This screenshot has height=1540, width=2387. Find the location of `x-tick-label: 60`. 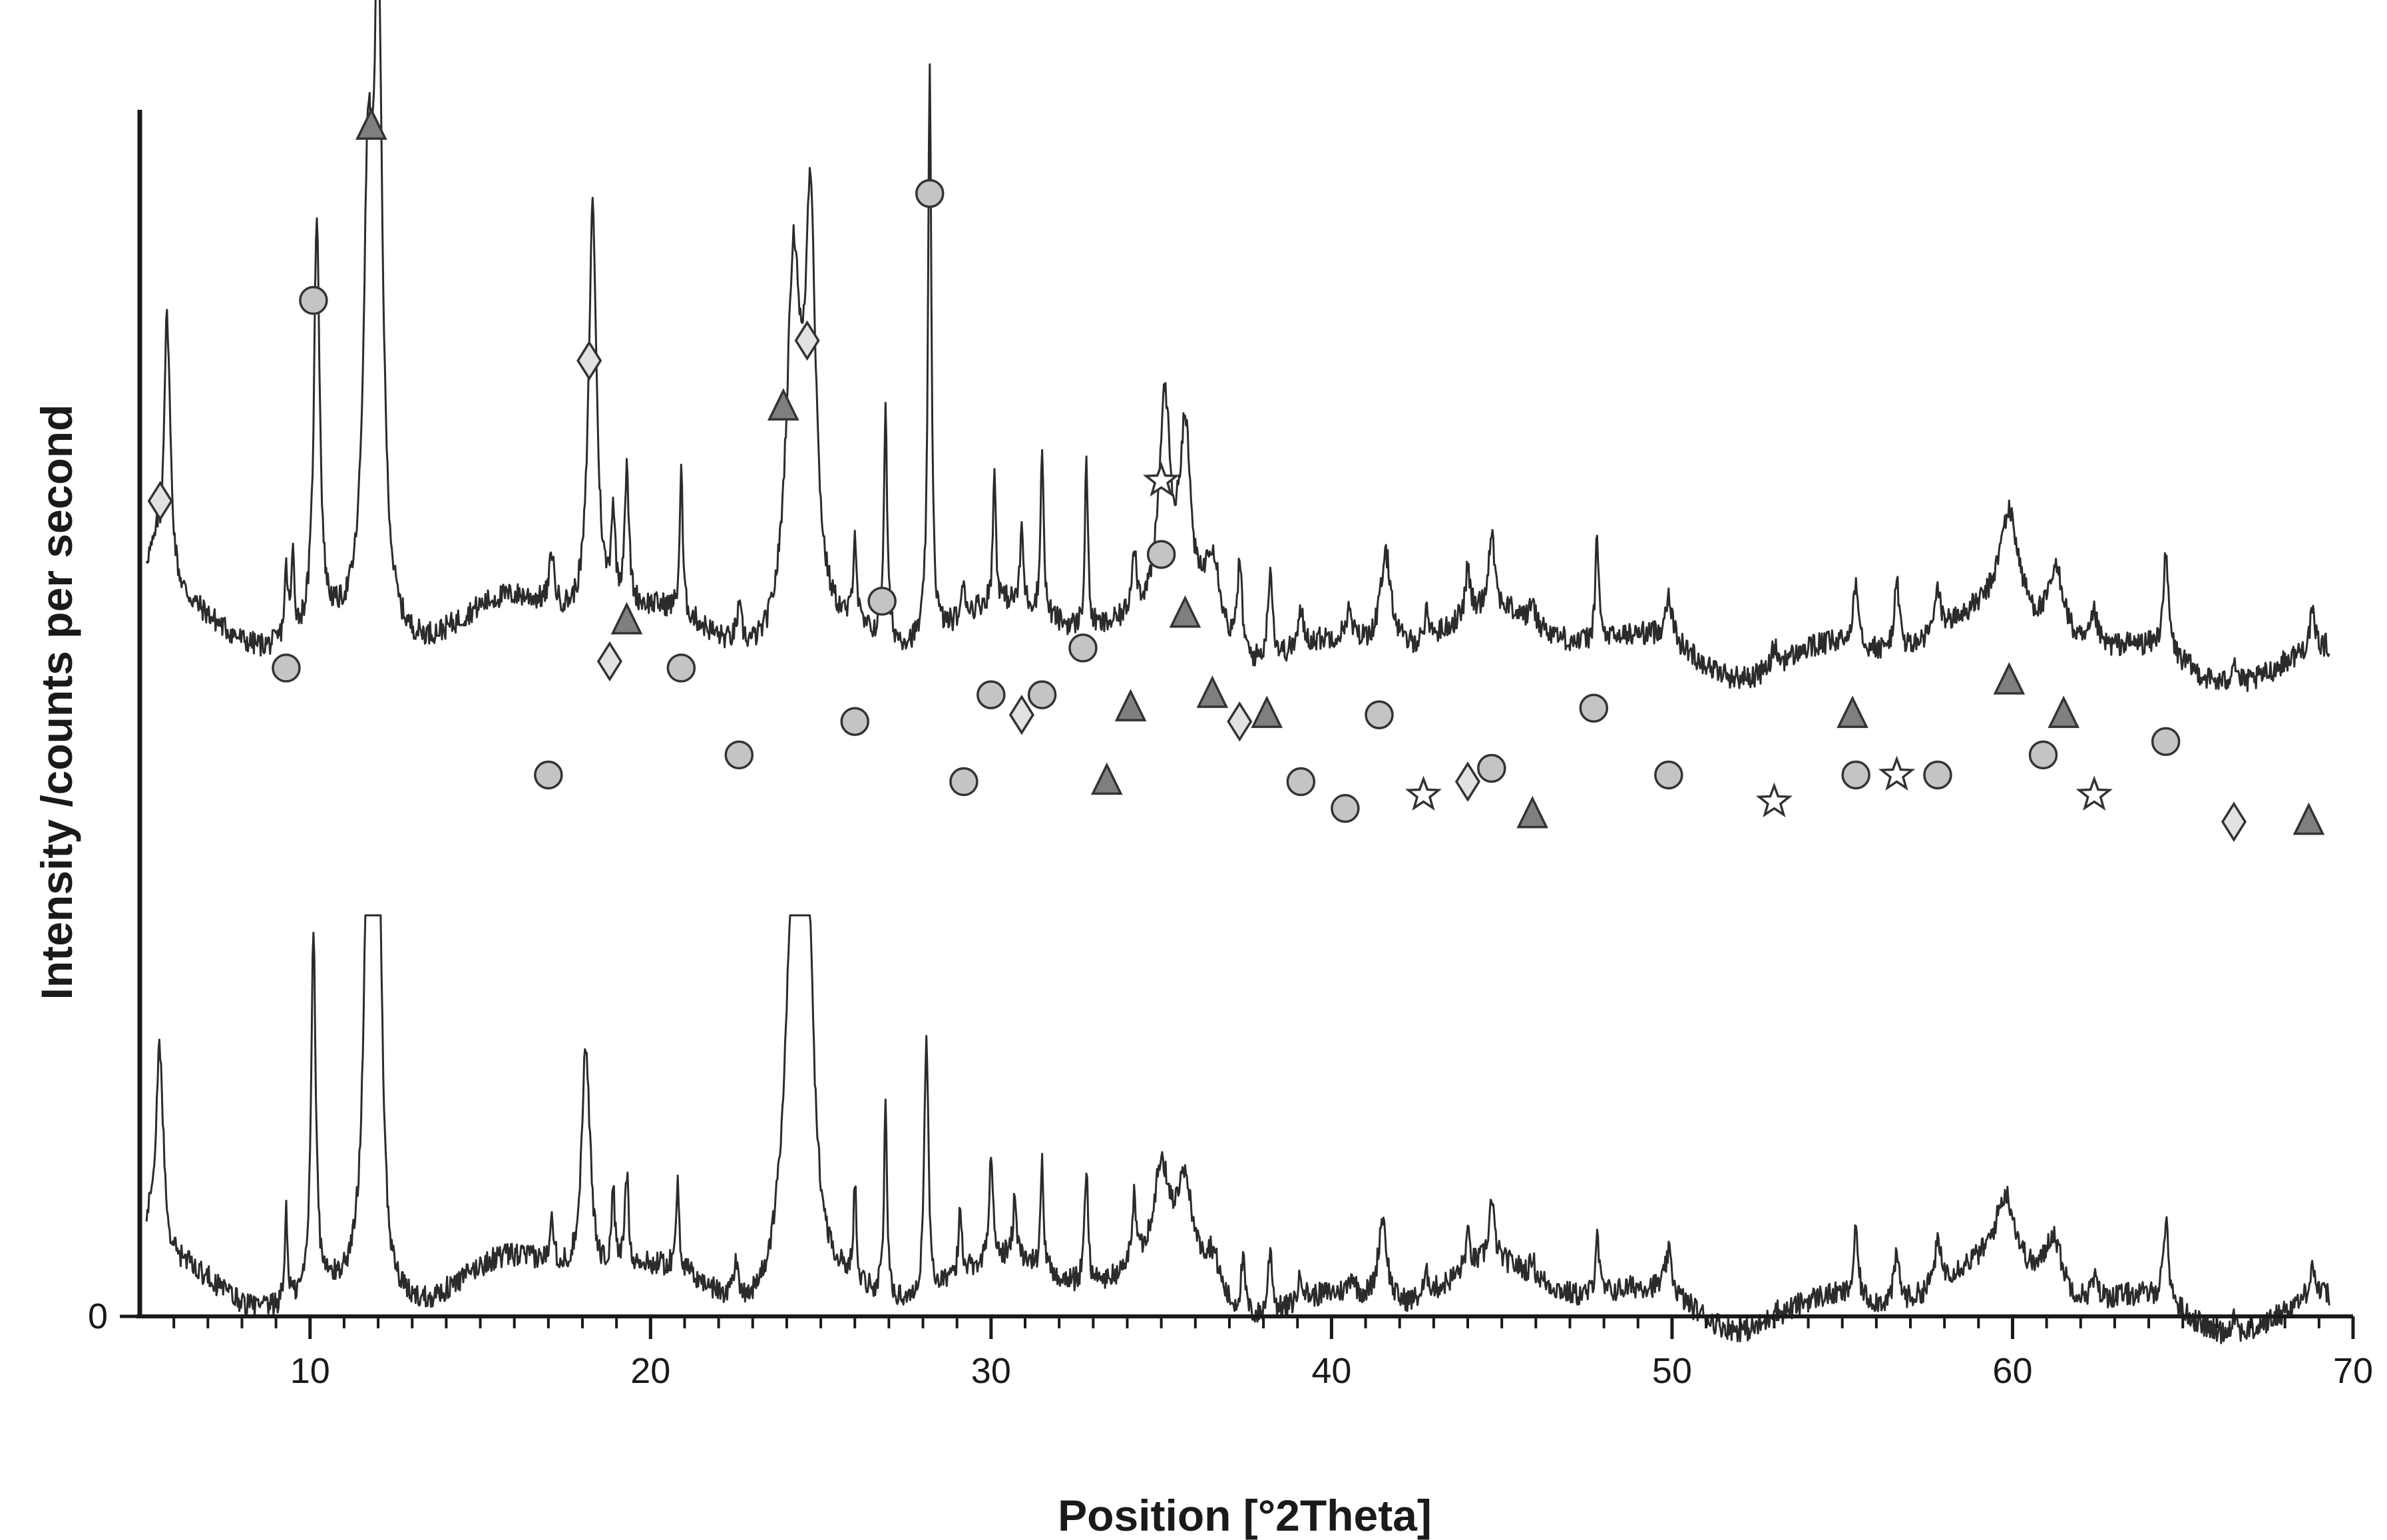

x-tick-label: 60 is located at coordinates (2012, 1371).